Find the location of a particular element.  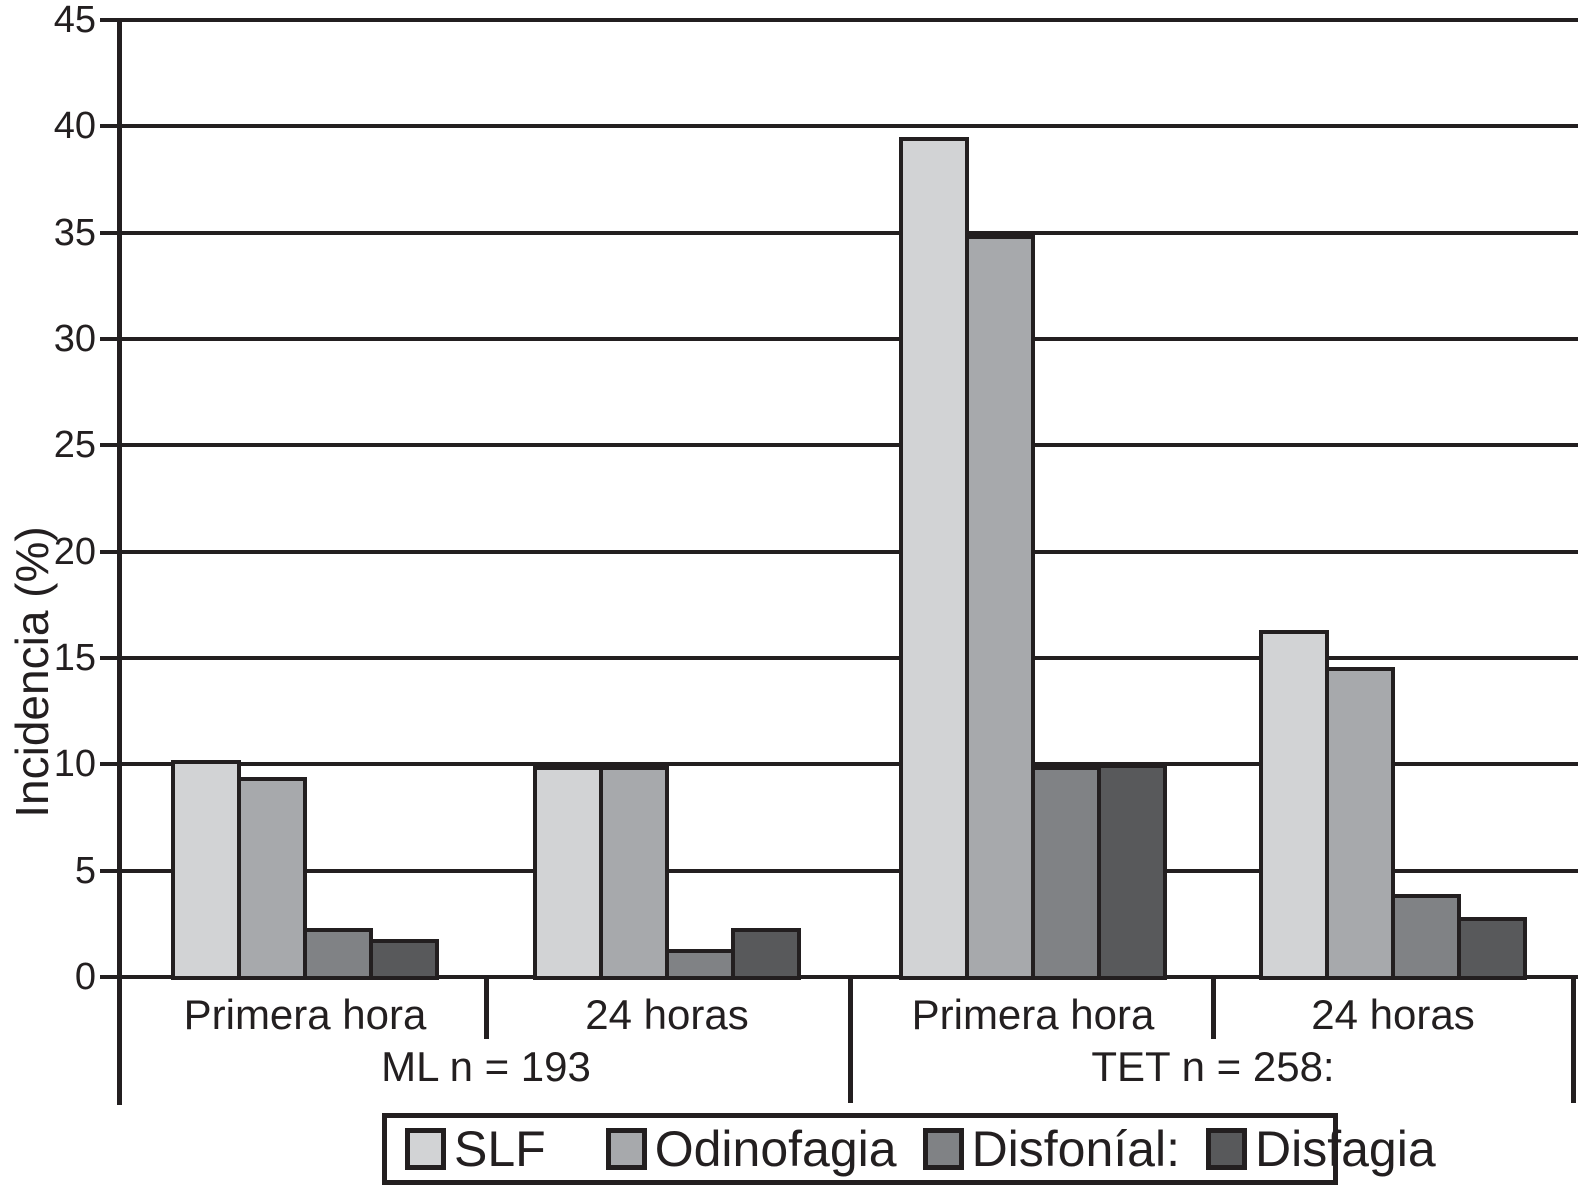

y-tick-label-35: 35 is located at coordinates (74, 232).